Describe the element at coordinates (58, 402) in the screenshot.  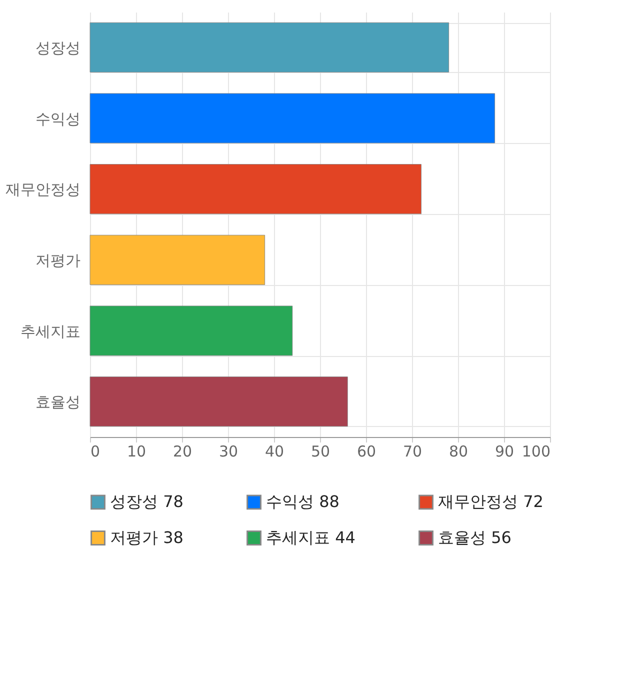
I see `y-tick-label: 효율성` at that location.